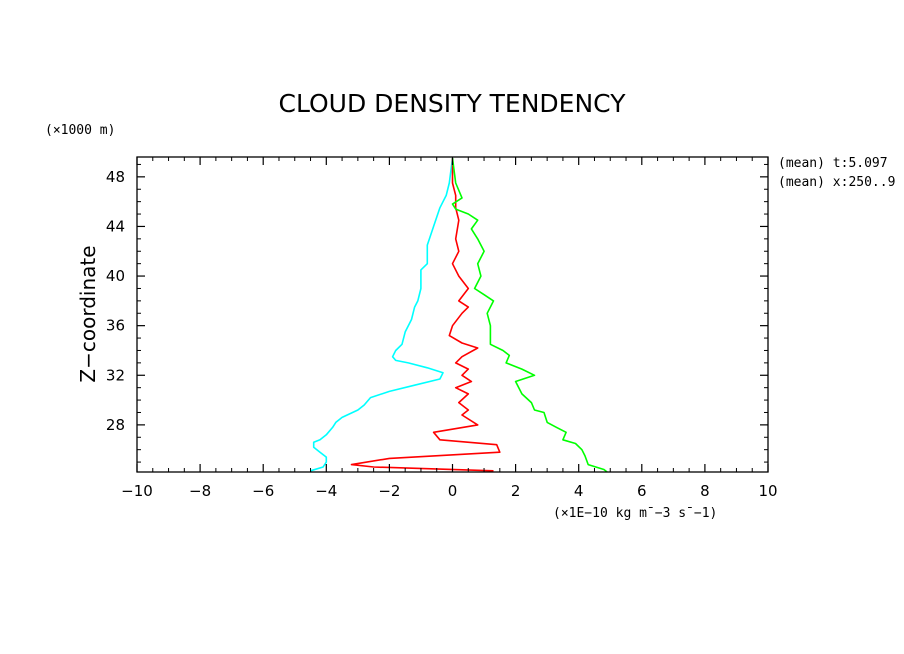 The image size is (904, 654). What do you see at coordinates (115, 326) in the screenshot?
I see `y-tick-label: 36` at bounding box center [115, 326].